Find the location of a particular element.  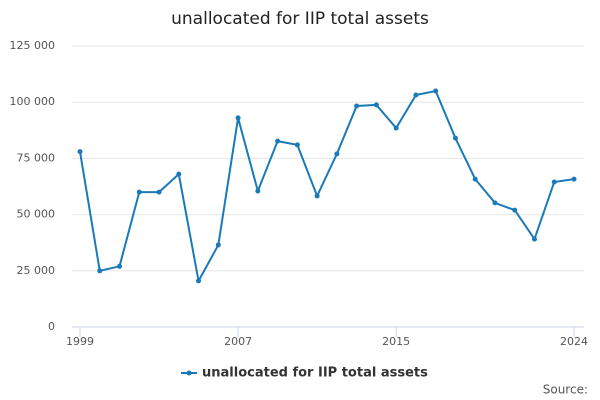

y-tick-label: 100 000 is located at coordinates (33, 101).